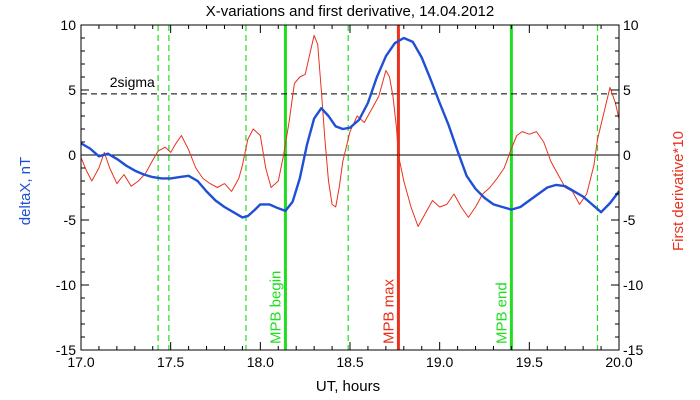 This screenshot has width=700, height=400. Describe the element at coordinates (66, 350) in the screenshot. I see `y-tick-label-left: -15` at that location.